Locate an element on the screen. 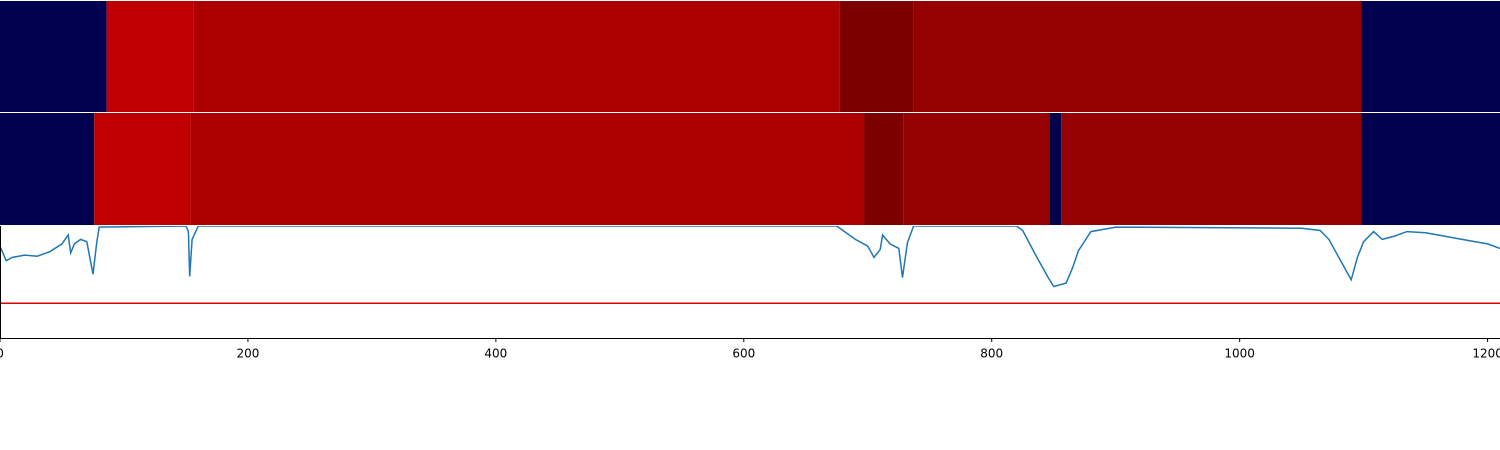 The image size is (1500, 450). x-tick-label: 1000 is located at coordinates (1239, 354).